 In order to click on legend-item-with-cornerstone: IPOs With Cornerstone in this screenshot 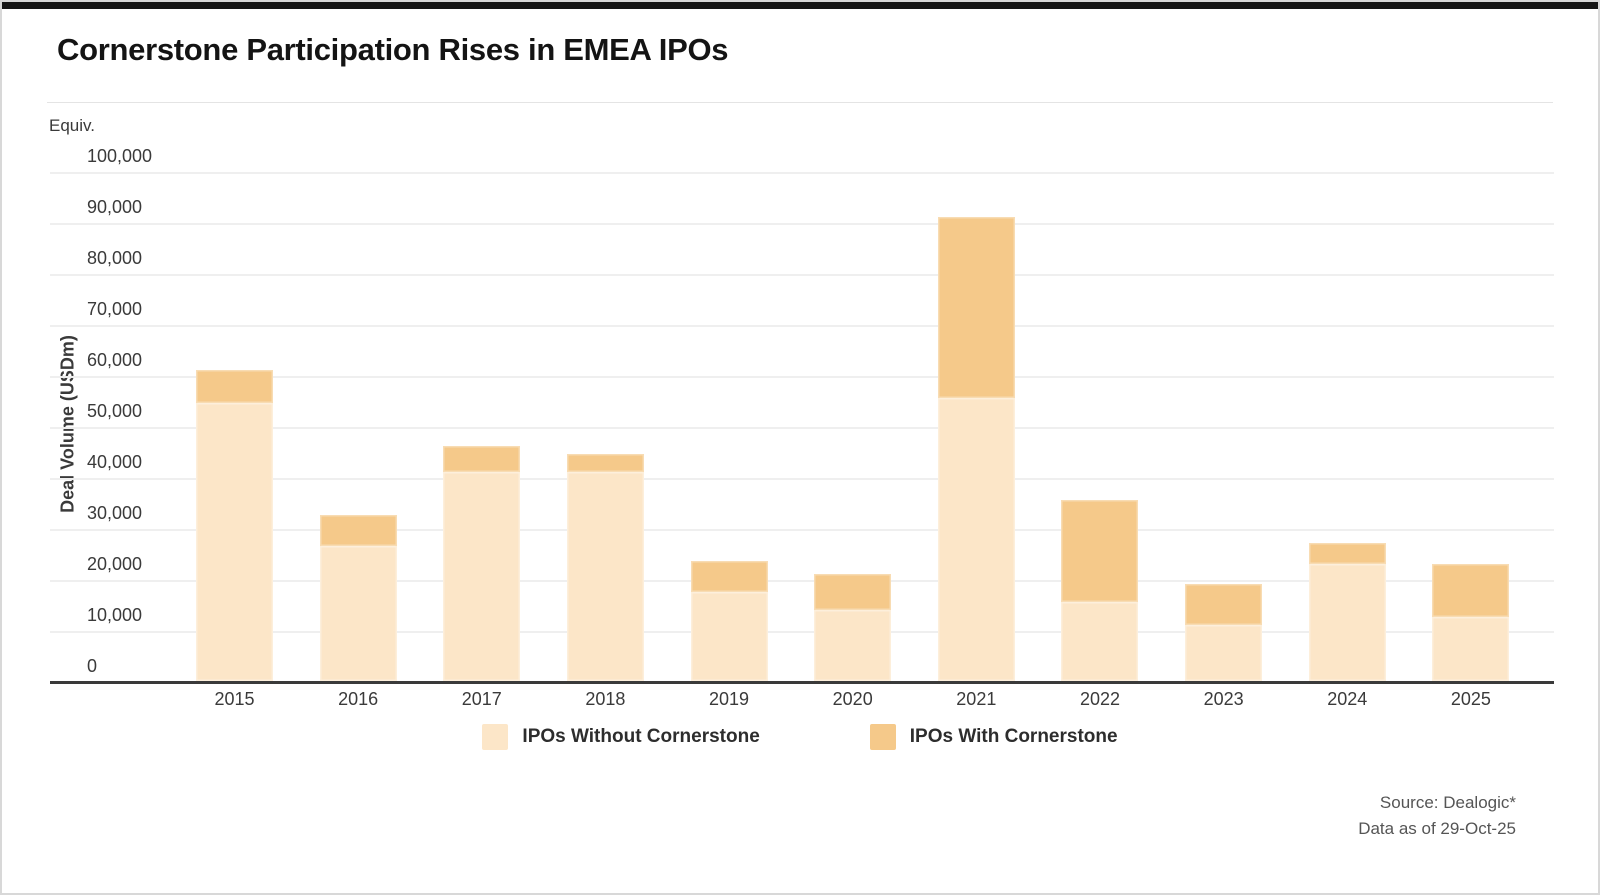, I will do `click(993, 737)`.